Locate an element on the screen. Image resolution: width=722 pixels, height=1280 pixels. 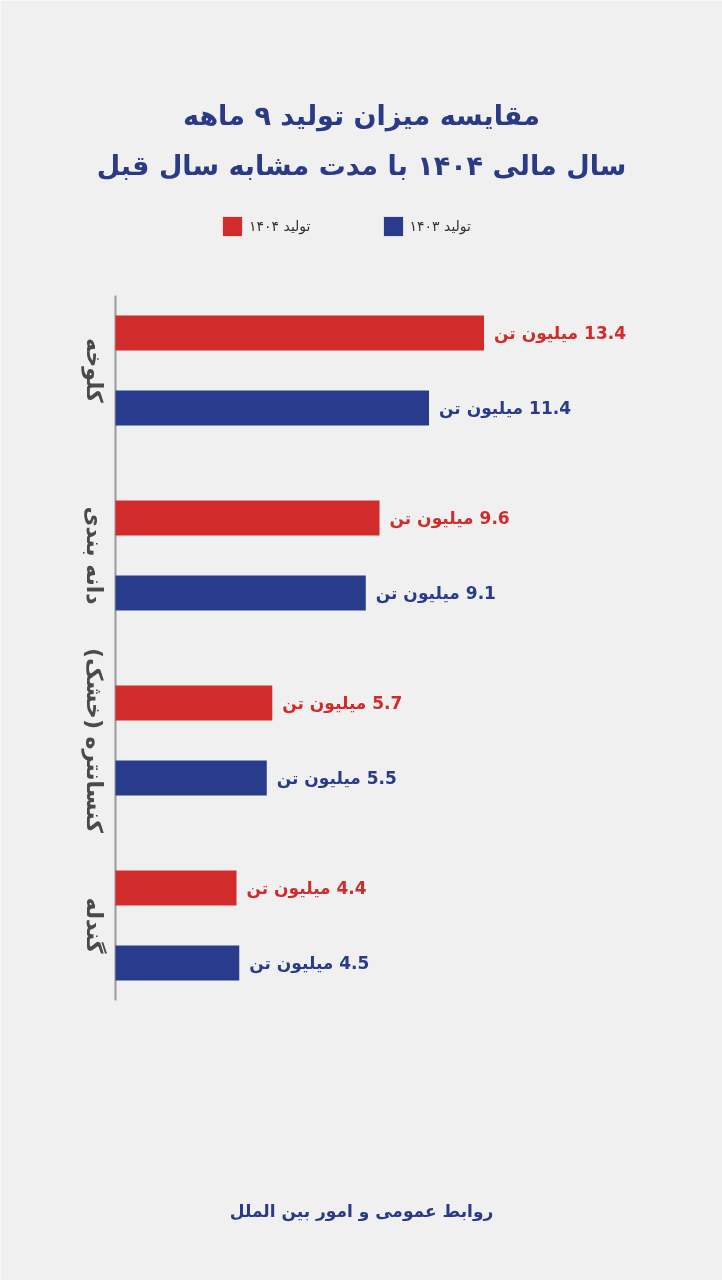
legend-label: تولید ۱۴۰۴ is located at coordinates (280, 226).